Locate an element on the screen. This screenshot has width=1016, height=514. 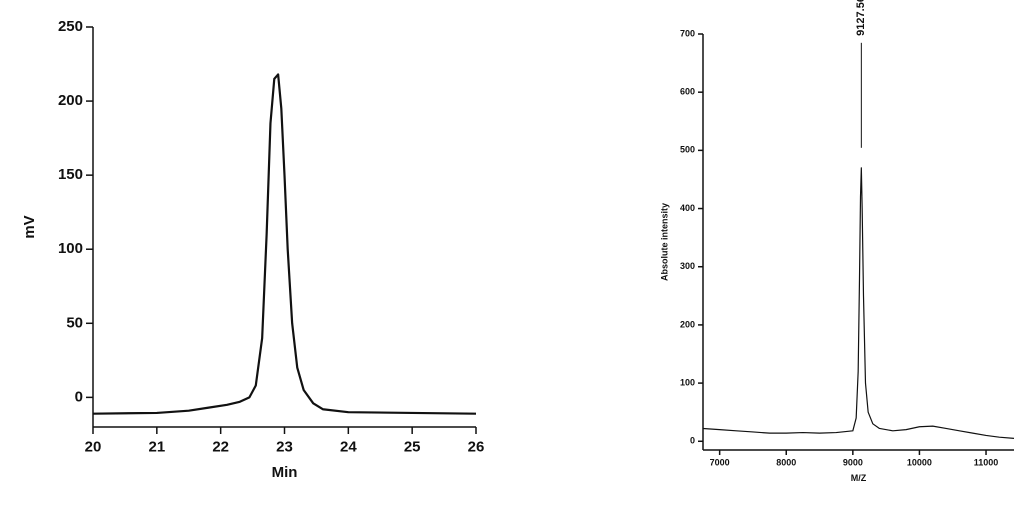
x-tick-label: 9000 is located at coordinates (853, 462).